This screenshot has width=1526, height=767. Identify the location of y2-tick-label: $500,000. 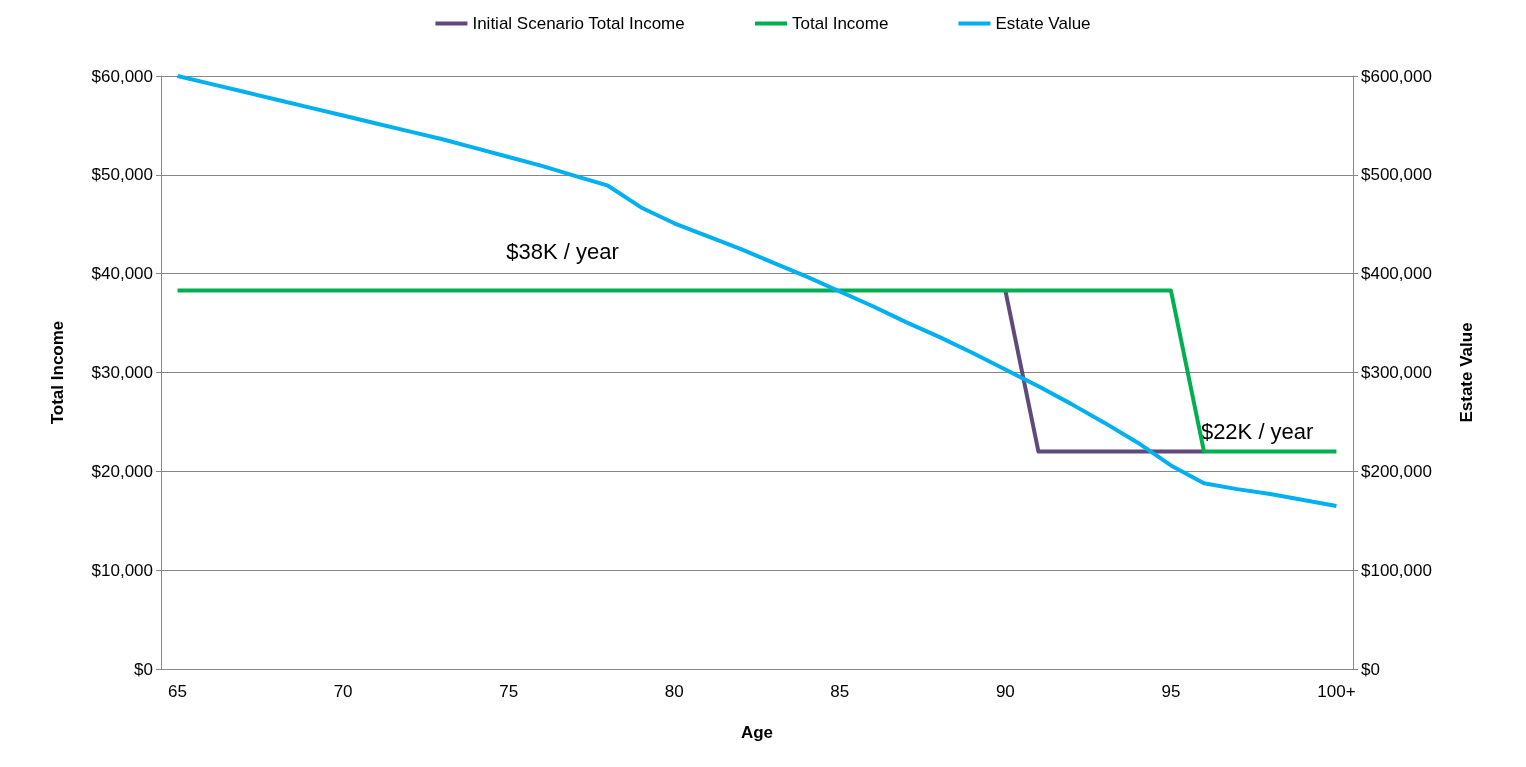
(1396, 175).